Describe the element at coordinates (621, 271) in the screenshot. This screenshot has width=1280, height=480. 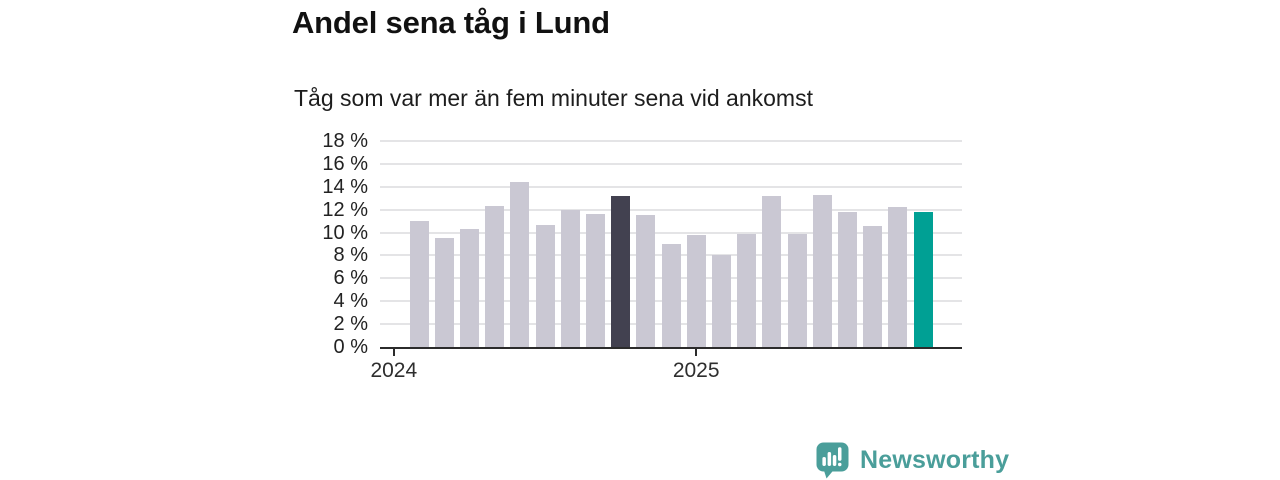
I see `bar-highlight-dark` at that location.